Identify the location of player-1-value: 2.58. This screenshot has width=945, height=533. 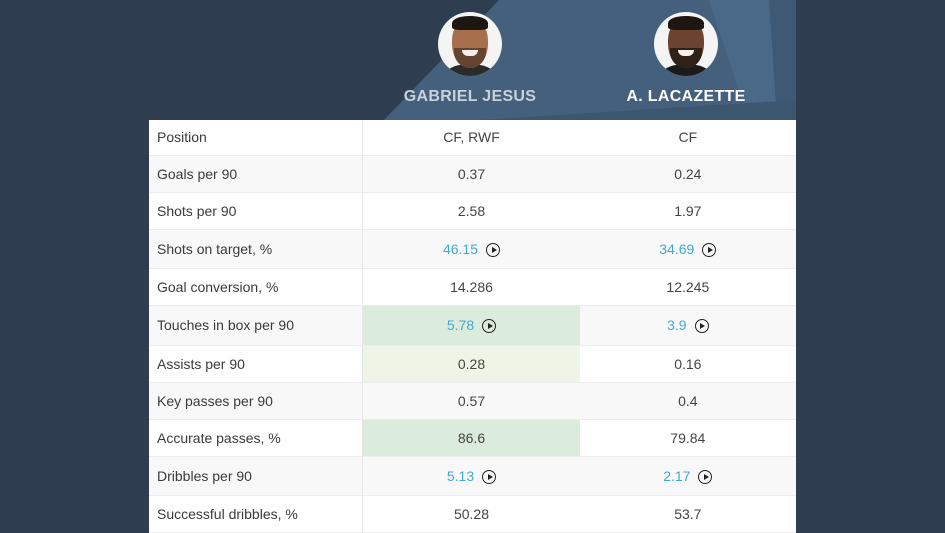
(471, 211).